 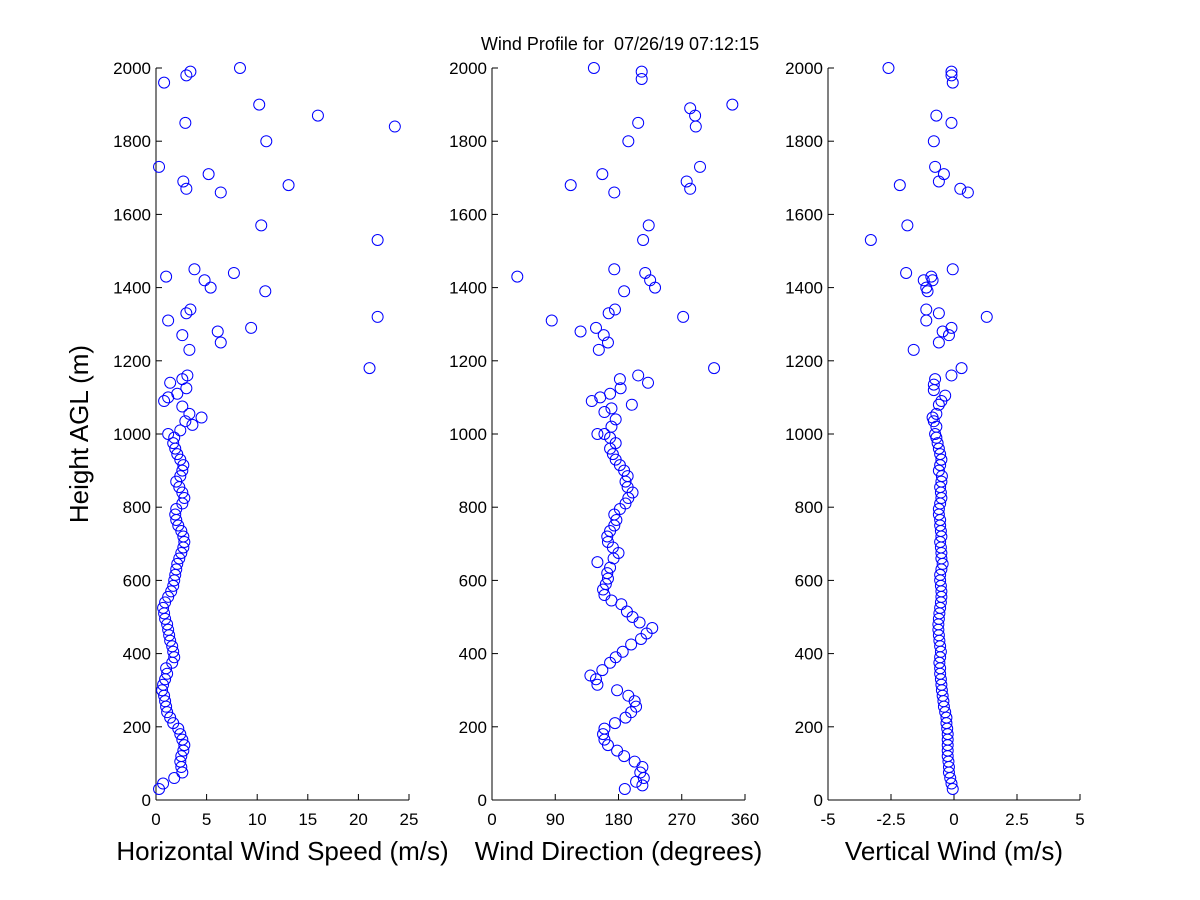 What do you see at coordinates (804, 434) in the screenshot?
I see `y-tick-label: 1000` at bounding box center [804, 434].